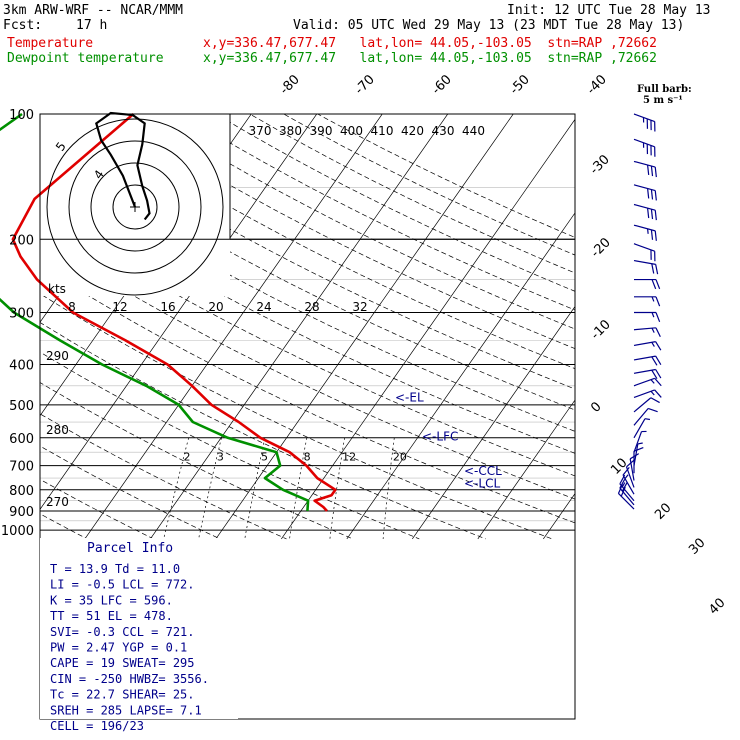  I want to click on skewed-temperature-label: -50, so click(520, 85).